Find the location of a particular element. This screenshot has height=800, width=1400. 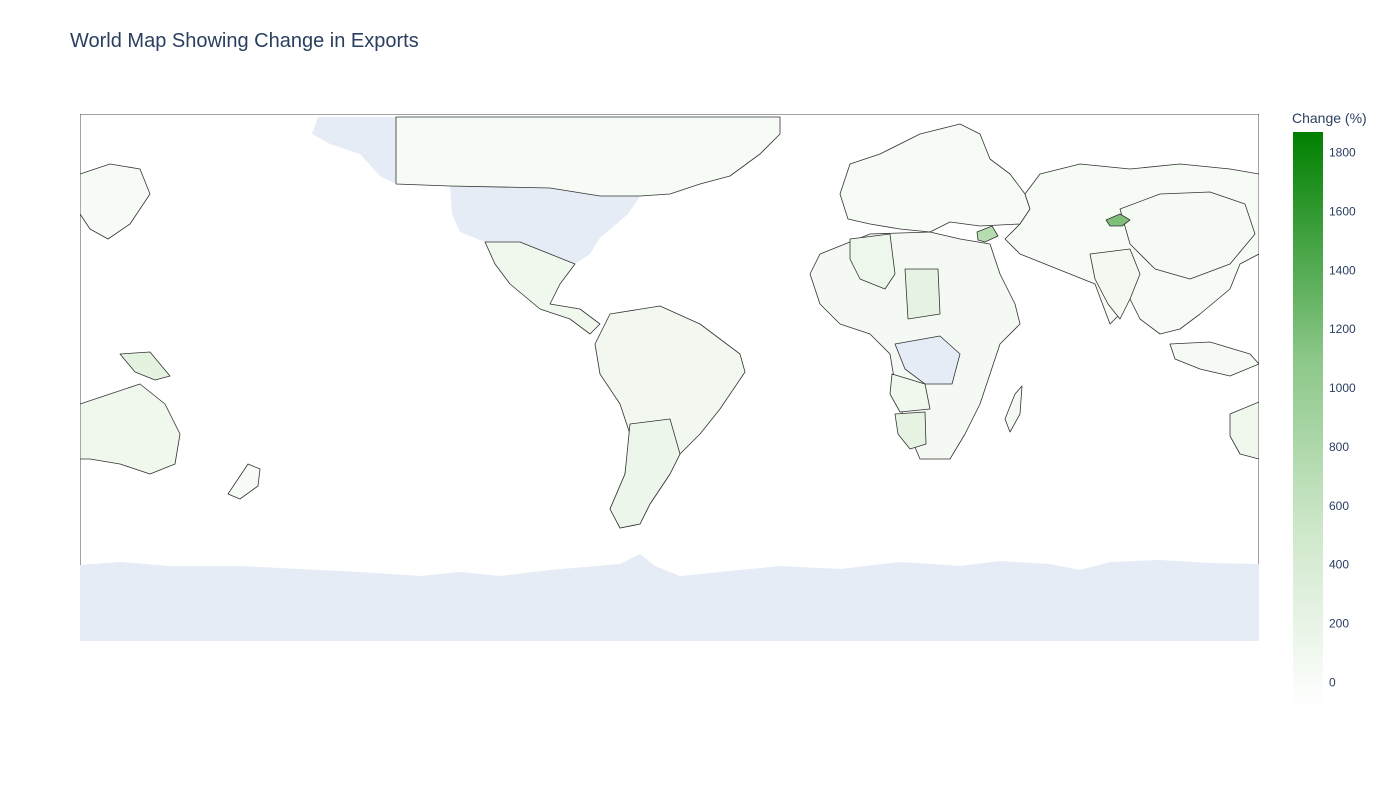

region-chad is located at coordinates (922, 294).